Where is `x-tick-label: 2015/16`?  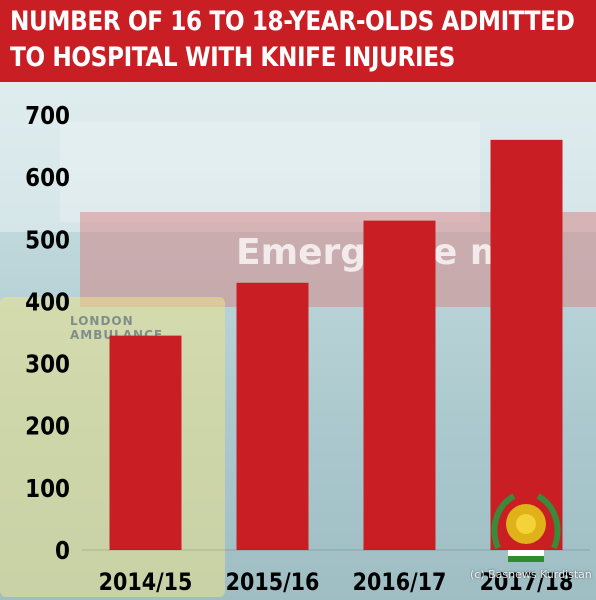 x-tick-label: 2015/16 is located at coordinates (273, 583).